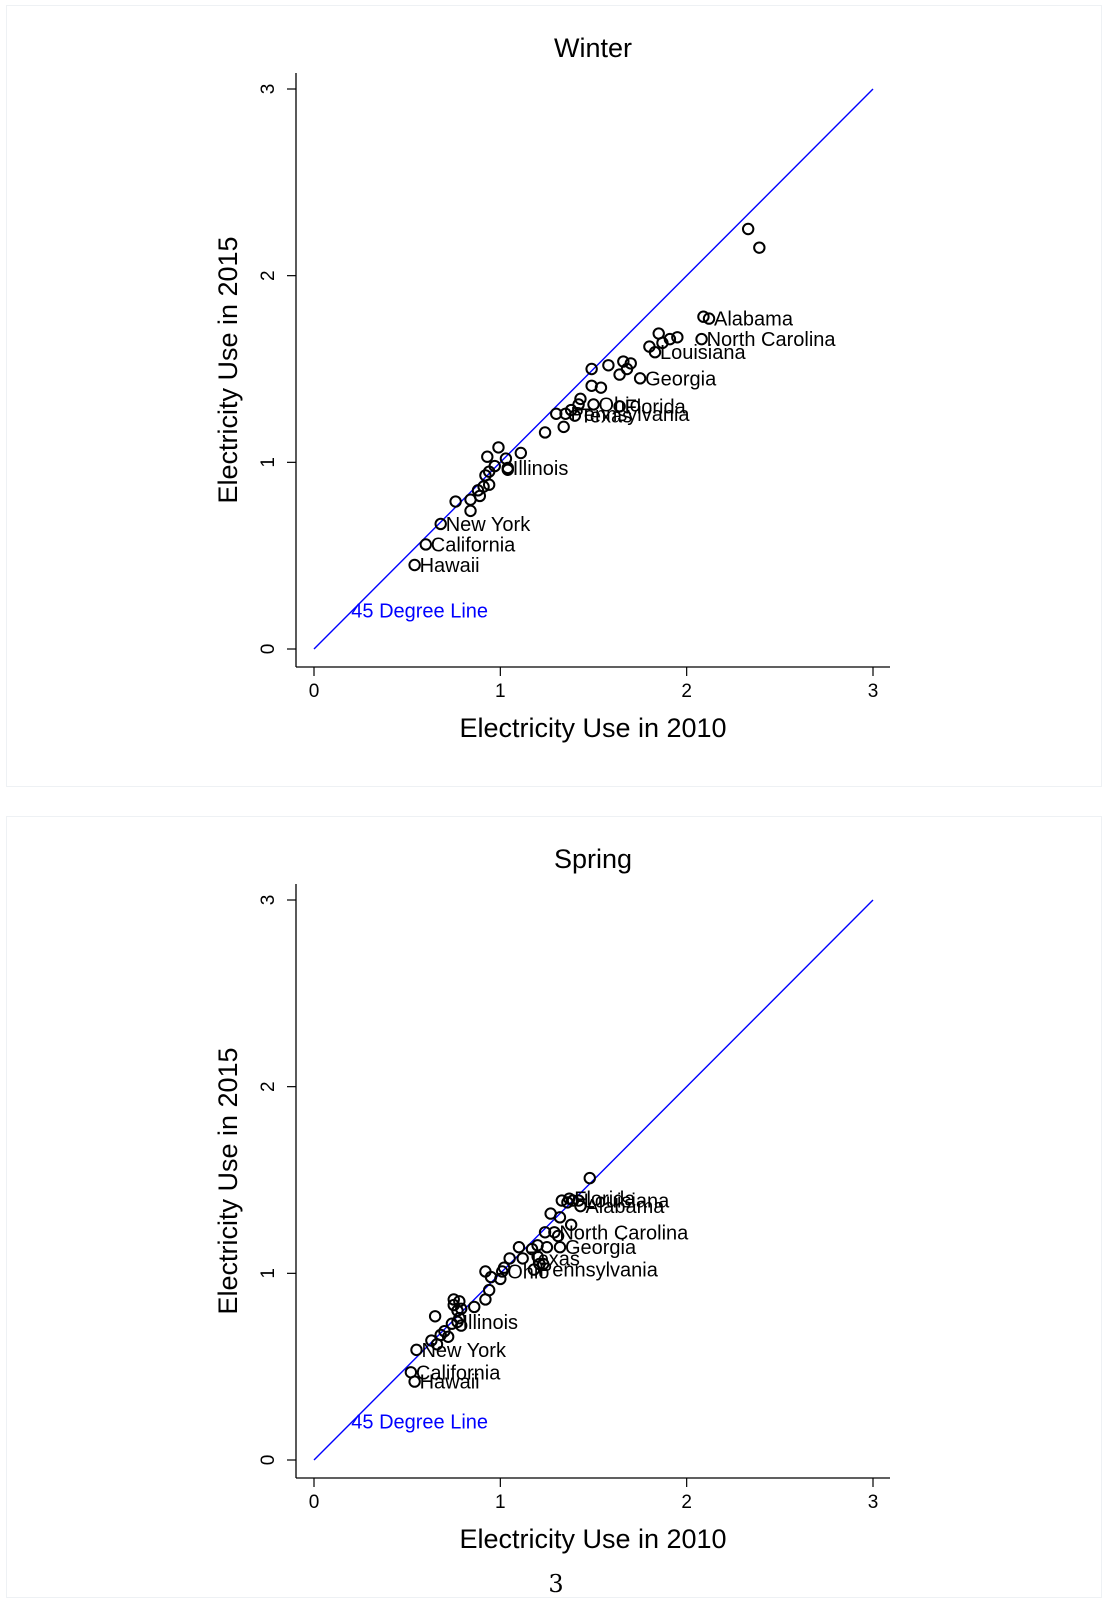  Describe the element at coordinates (624, 1233) in the screenshot. I see `point-label: North Carolina` at that location.